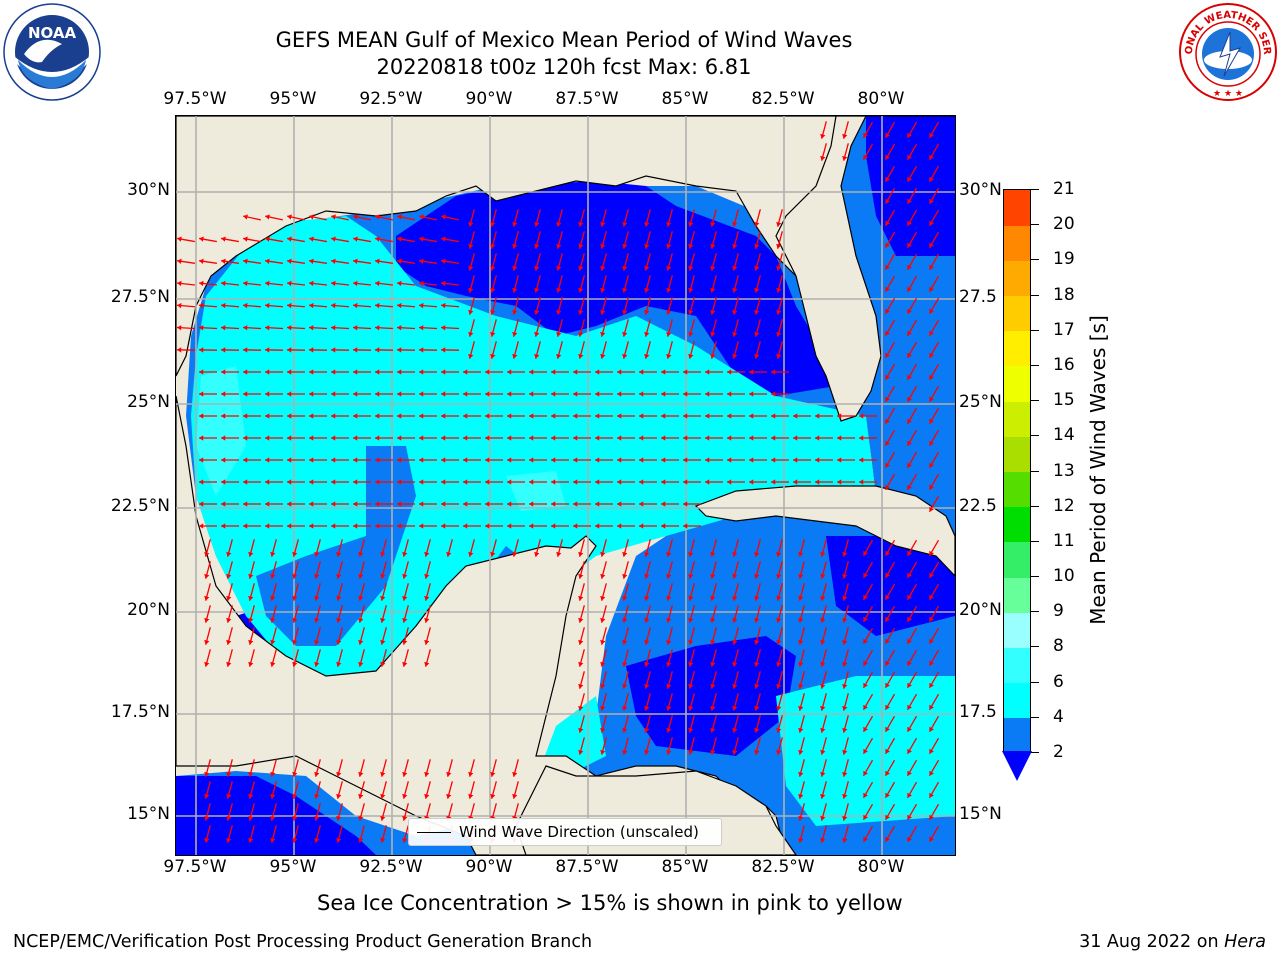 This screenshot has width=1280, height=960. Describe the element at coordinates (536, 491) in the screenshot. I see `period-6-8-patch-center` at that location.